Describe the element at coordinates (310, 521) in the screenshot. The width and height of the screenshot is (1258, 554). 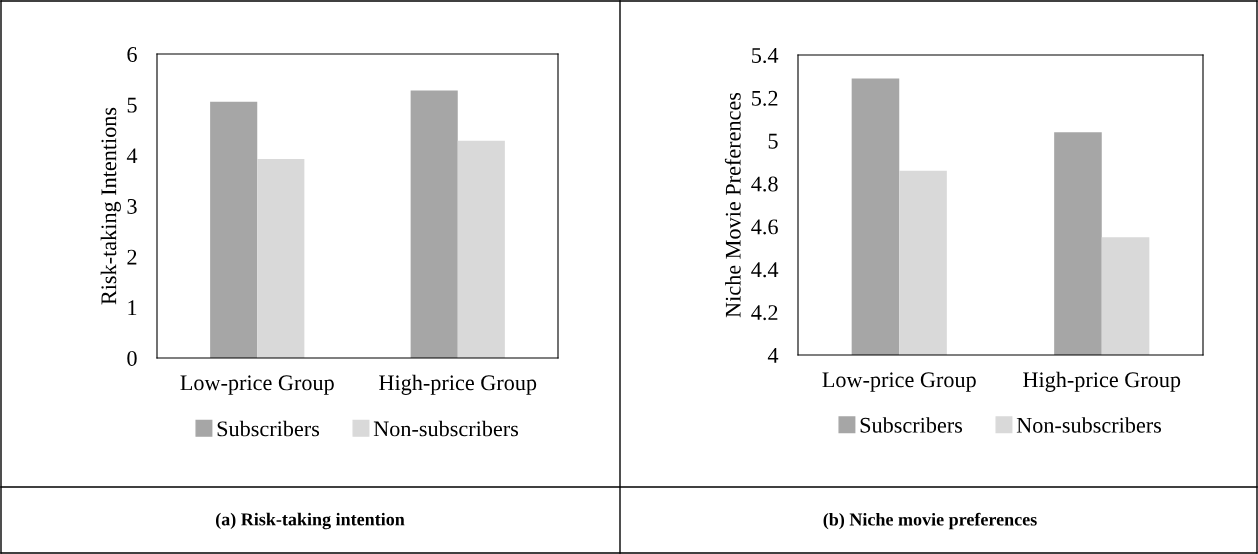
I see `text: (a) Risk-taking intention` at that location.